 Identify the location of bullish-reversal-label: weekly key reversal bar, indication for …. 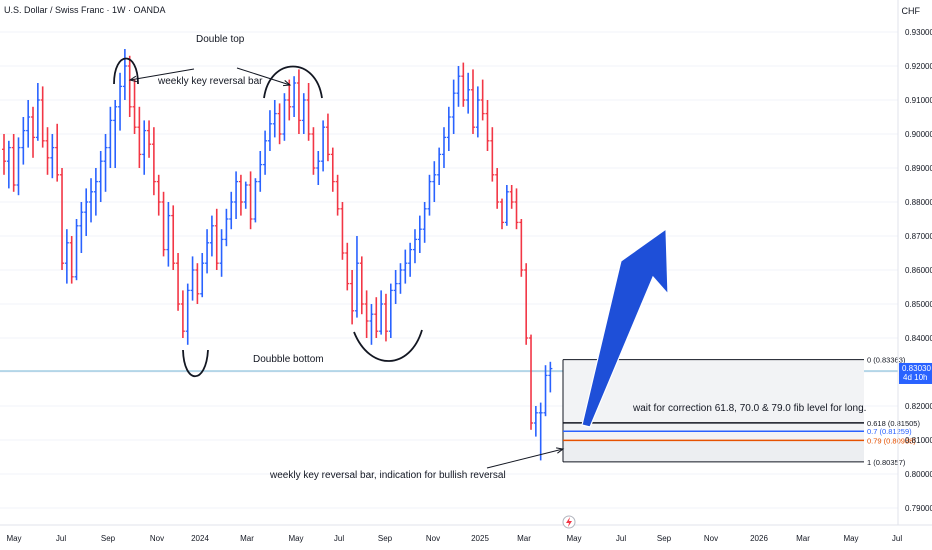
(387, 475).